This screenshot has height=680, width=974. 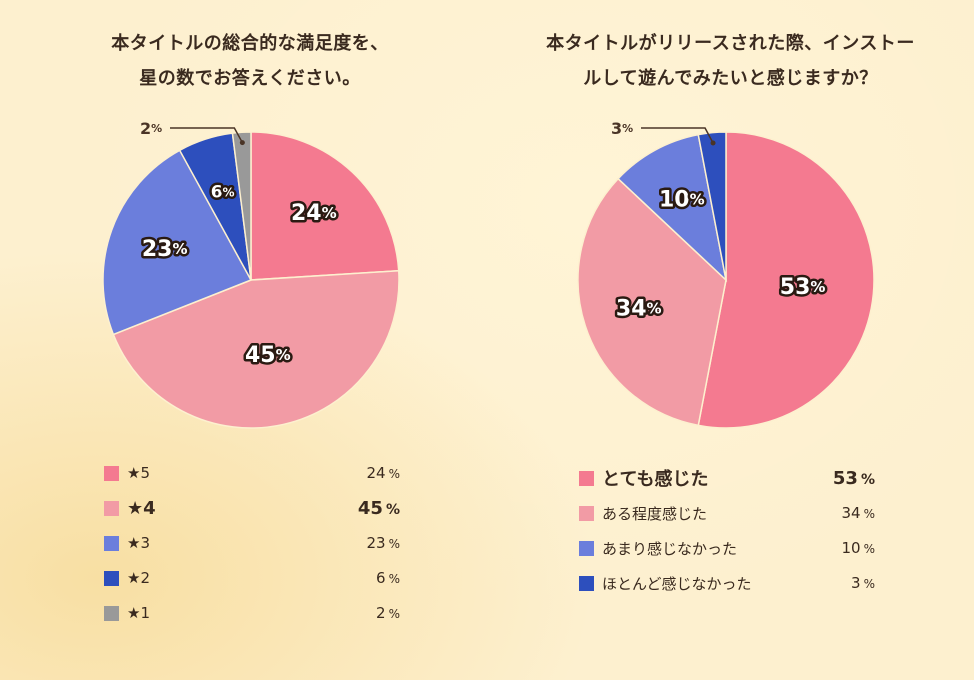 What do you see at coordinates (677, 583) in the screenshot?
I see `legend-label: ほとんど感じなかった` at bounding box center [677, 583].